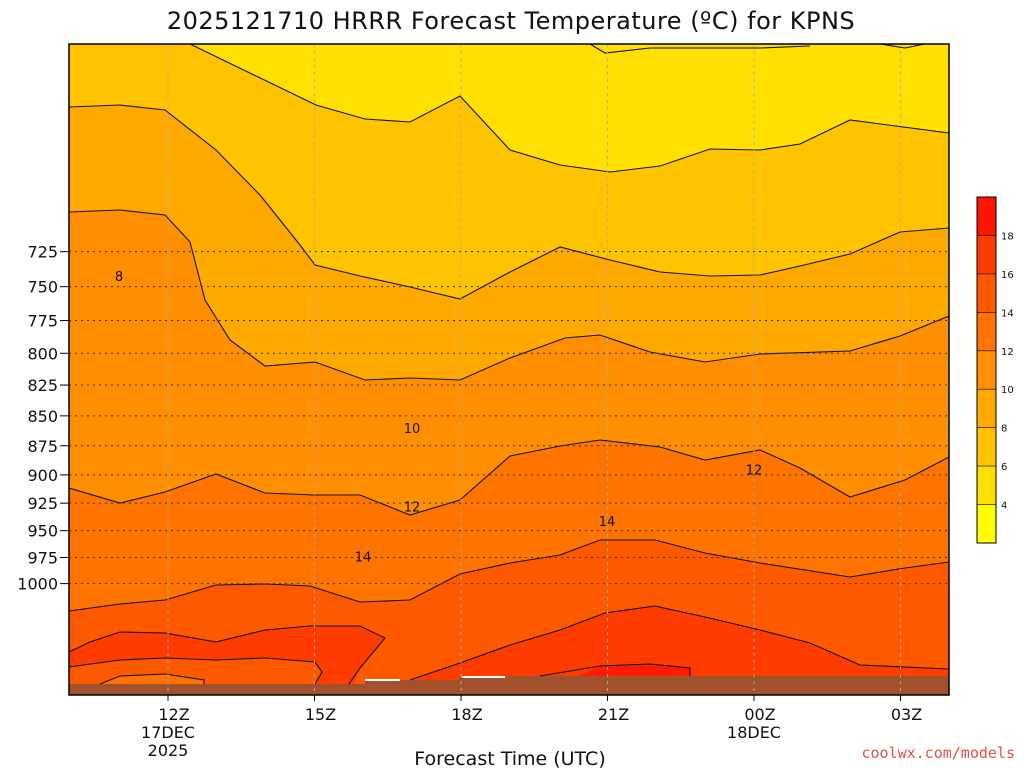  I want to click on credit-text: coolwx.com/models, so click(938, 753).